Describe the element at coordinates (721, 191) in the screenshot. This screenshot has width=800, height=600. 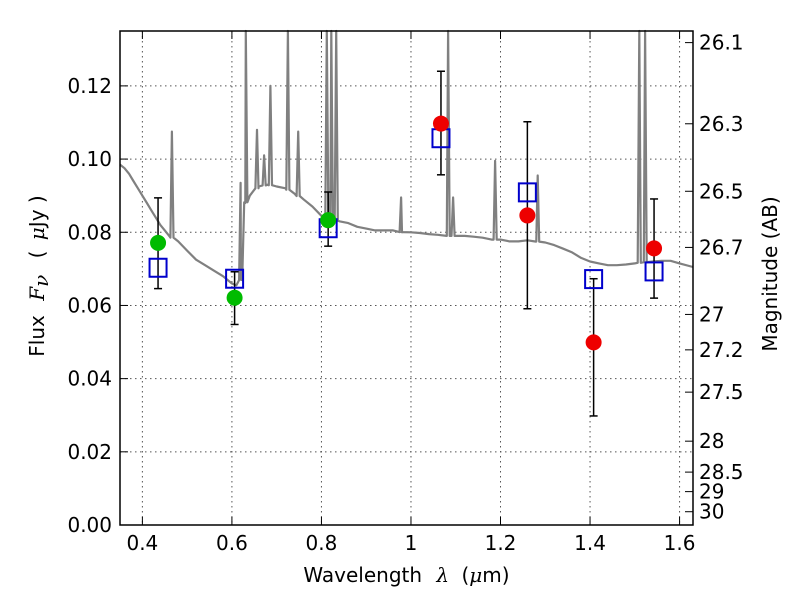
I see `magnitude-tick-label: 26.5` at that location.